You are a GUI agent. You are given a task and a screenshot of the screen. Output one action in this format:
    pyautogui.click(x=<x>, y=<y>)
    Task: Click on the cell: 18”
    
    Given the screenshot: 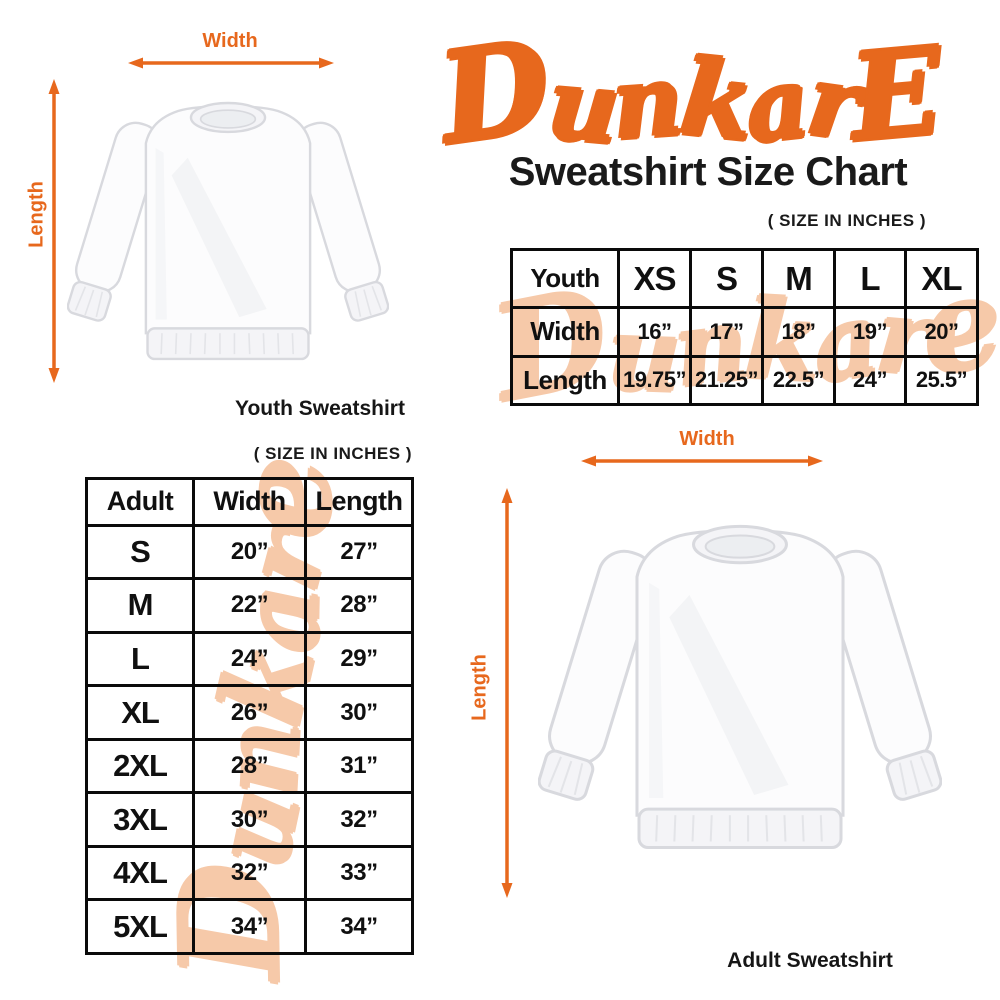 What is the action you would take?
    pyautogui.click(x=798, y=332)
    